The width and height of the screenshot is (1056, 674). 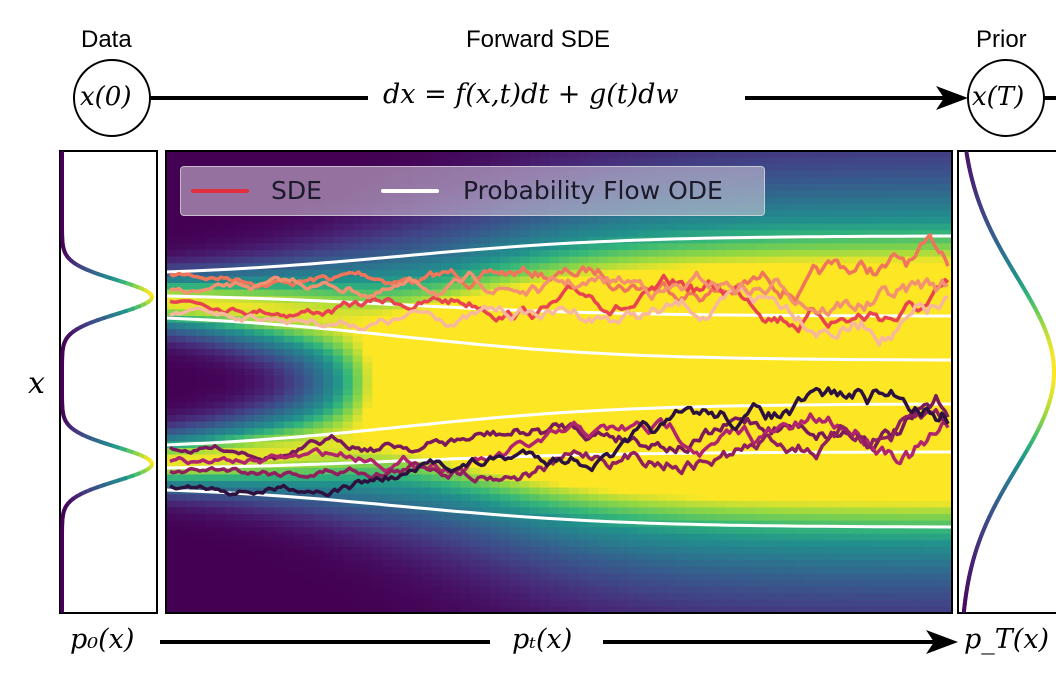 I want to click on sde-equation: dx = f(x,t)dt + g(t)dw, so click(x=531, y=94).